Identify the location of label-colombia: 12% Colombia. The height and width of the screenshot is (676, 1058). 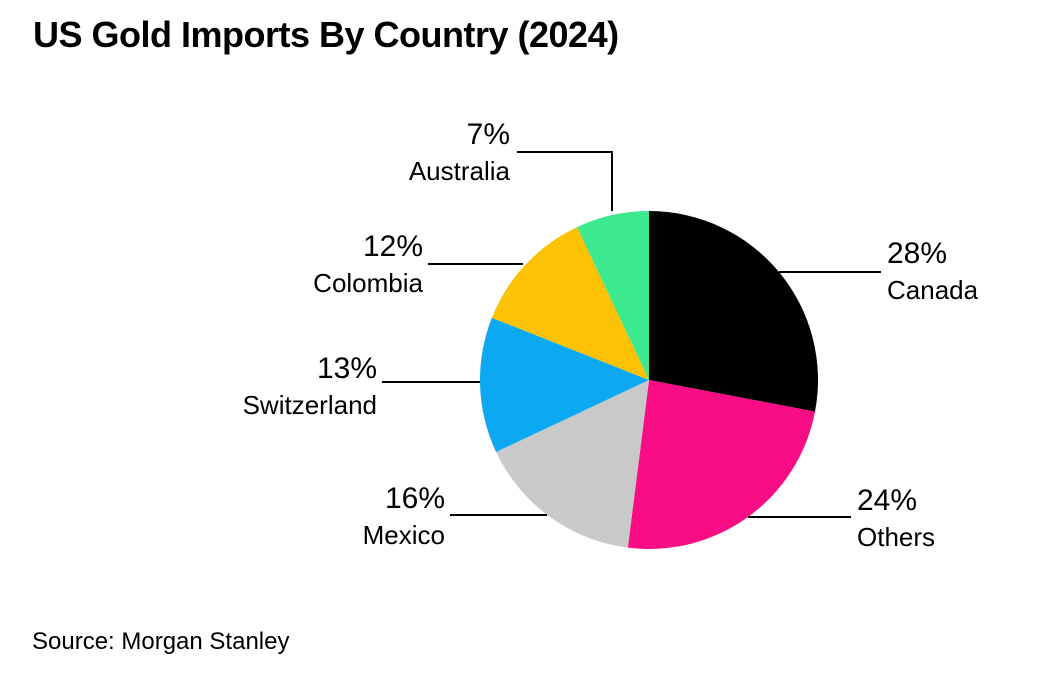
(368, 265).